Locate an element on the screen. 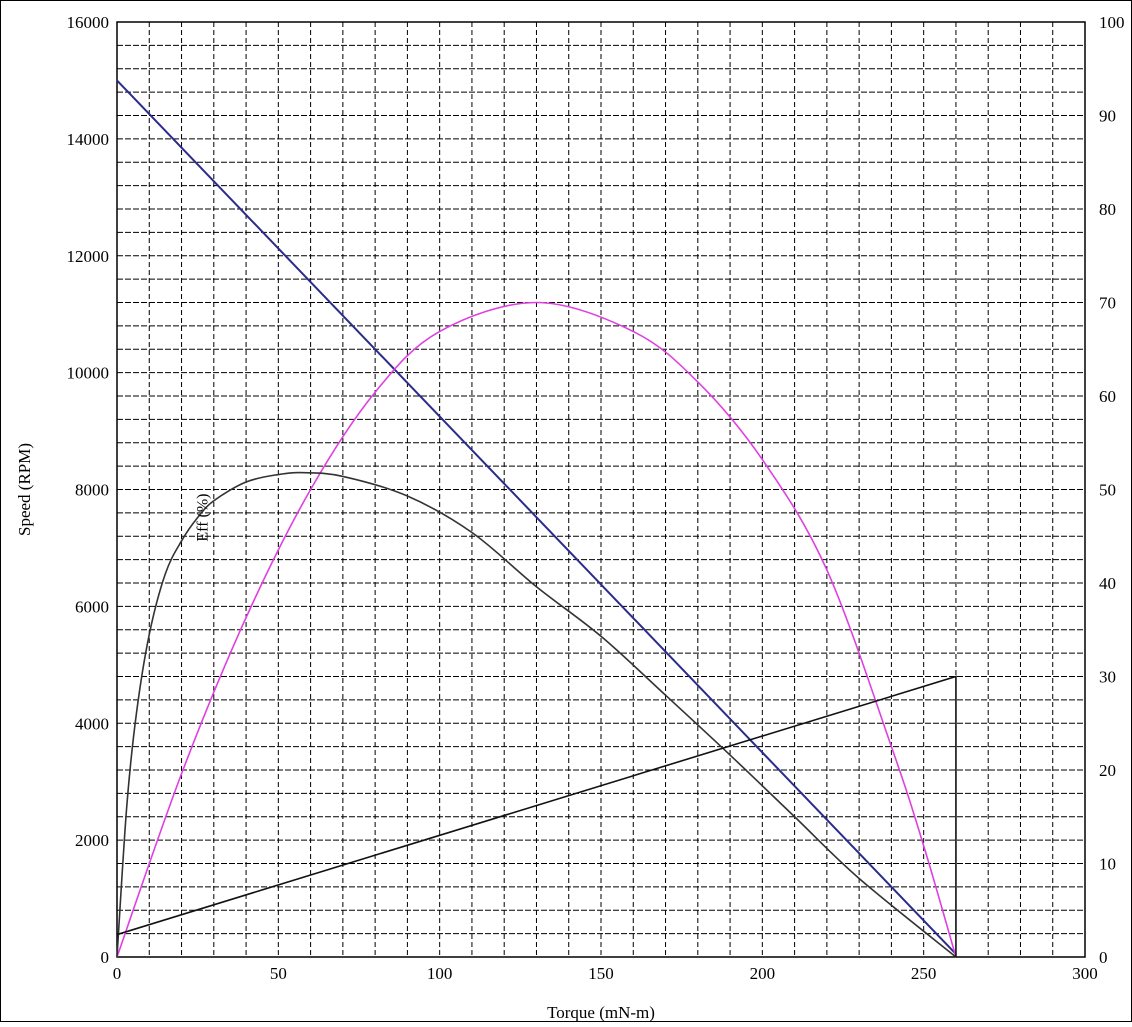 The height and width of the screenshot is (1027, 1132). y-left-tick-label: 12000 is located at coordinates (88, 256).